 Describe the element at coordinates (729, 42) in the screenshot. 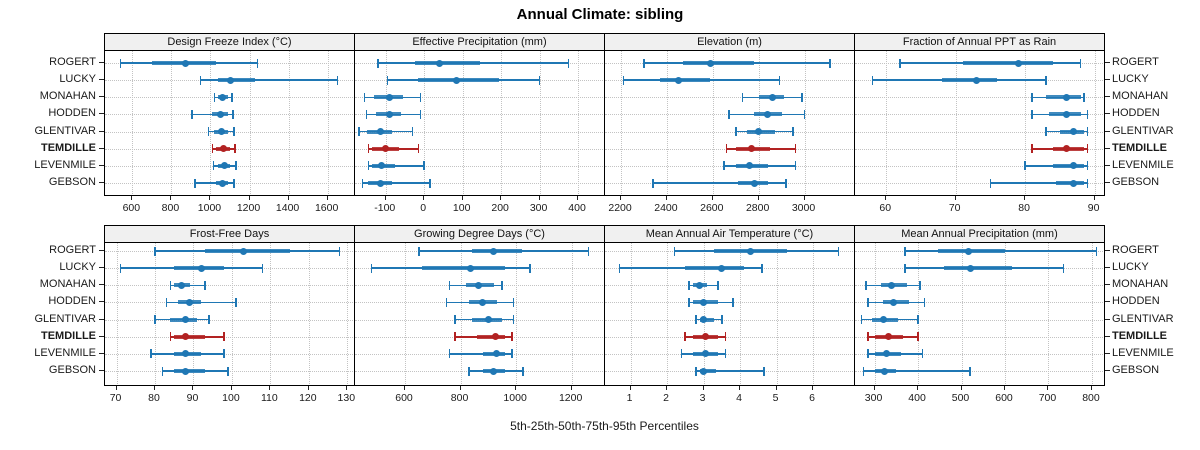

I see `panel-title: Elevation (m)` at that location.